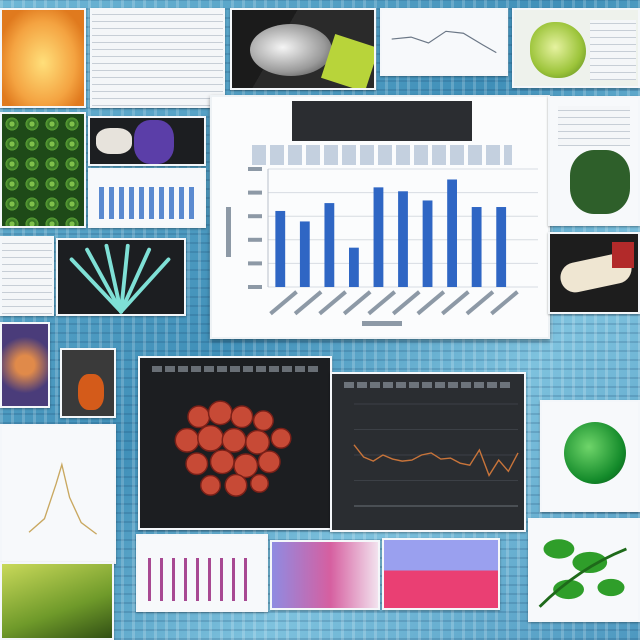 This screenshot has width=640, height=640. Describe the element at coordinates (154, 142) in the screenshot. I see `purple-blob` at that location.